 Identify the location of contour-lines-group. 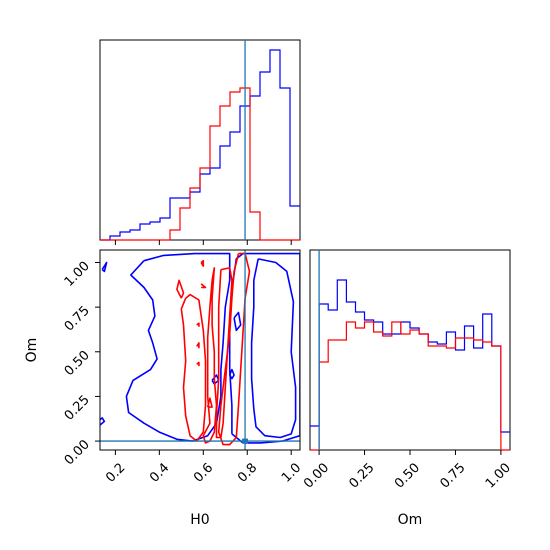
(200, 349).